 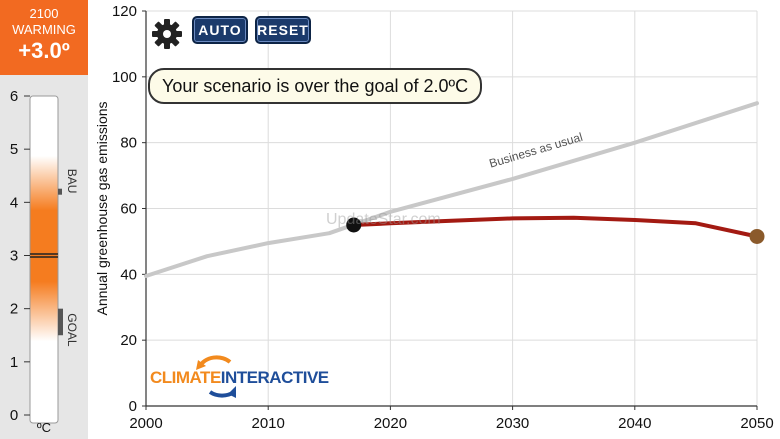 What do you see at coordinates (634, 423) in the screenshot?
I see `x-tick-label: 2040` at bounding box center [634, 423].